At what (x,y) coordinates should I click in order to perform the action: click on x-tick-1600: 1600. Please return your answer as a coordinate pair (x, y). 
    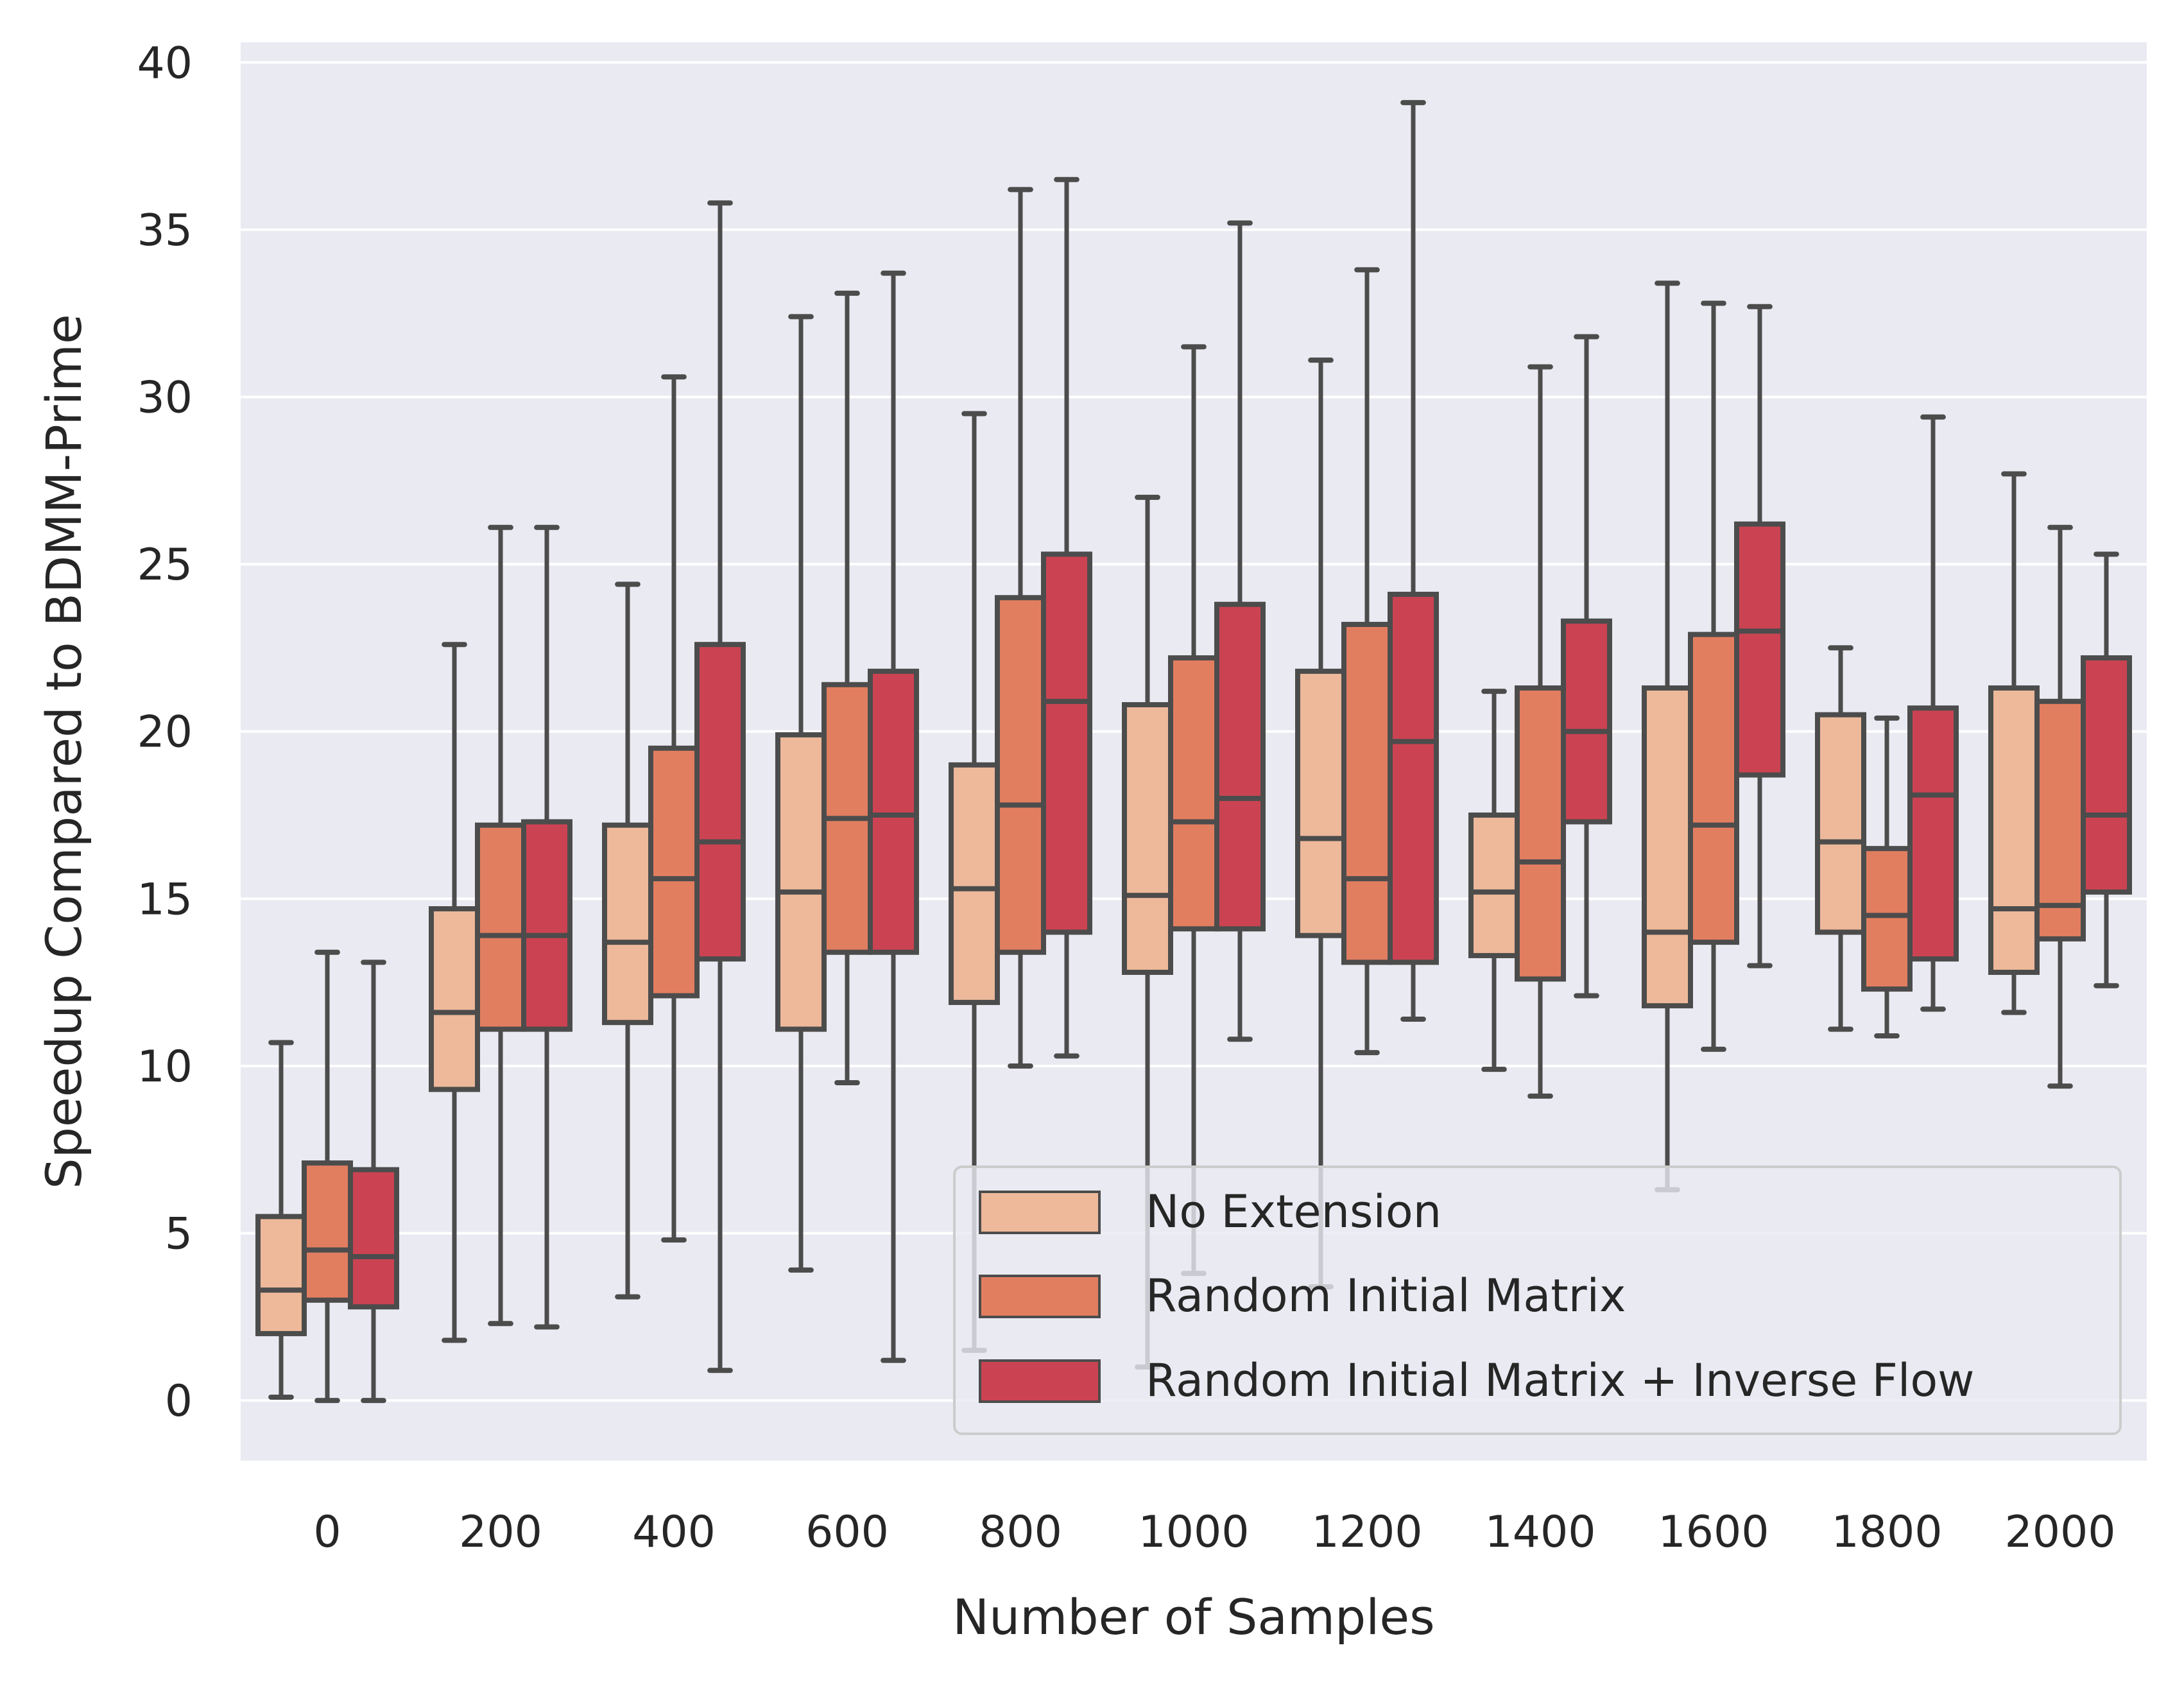
    Looking at the image, I should click on (1714, 1532).